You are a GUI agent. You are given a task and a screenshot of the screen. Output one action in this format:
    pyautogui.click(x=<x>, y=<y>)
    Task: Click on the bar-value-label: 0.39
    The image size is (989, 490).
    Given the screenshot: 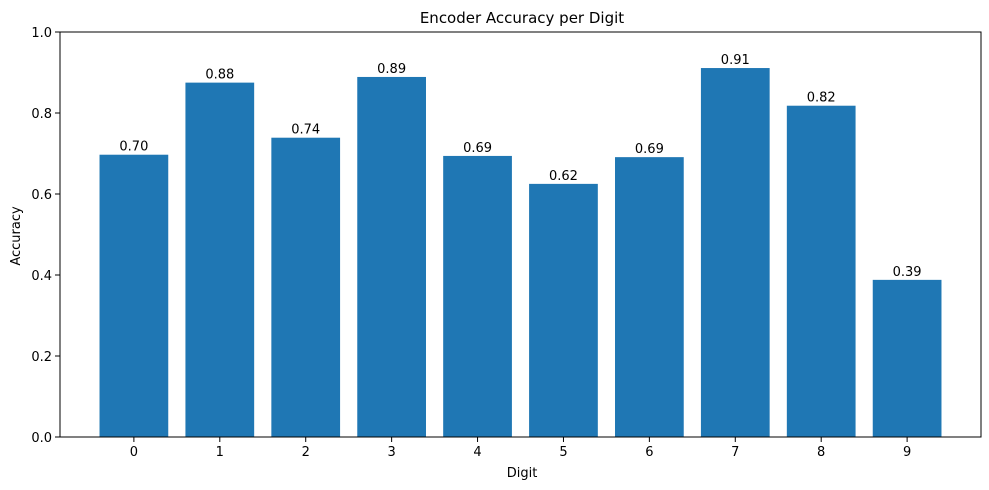 What is the action you would take?
    pyautogui.click(x=907, y=272)
    